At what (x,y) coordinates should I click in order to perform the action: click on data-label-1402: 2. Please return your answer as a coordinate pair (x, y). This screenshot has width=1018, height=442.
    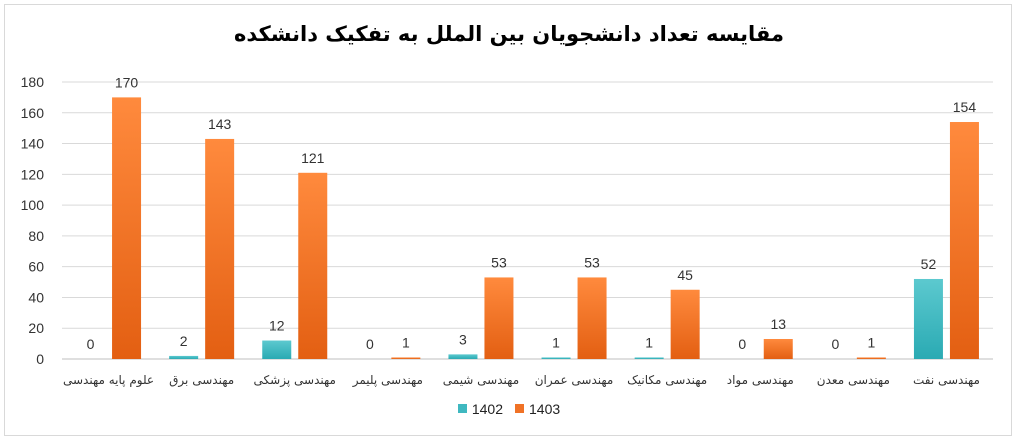
    Looking at the image, I should click on (184, 341).